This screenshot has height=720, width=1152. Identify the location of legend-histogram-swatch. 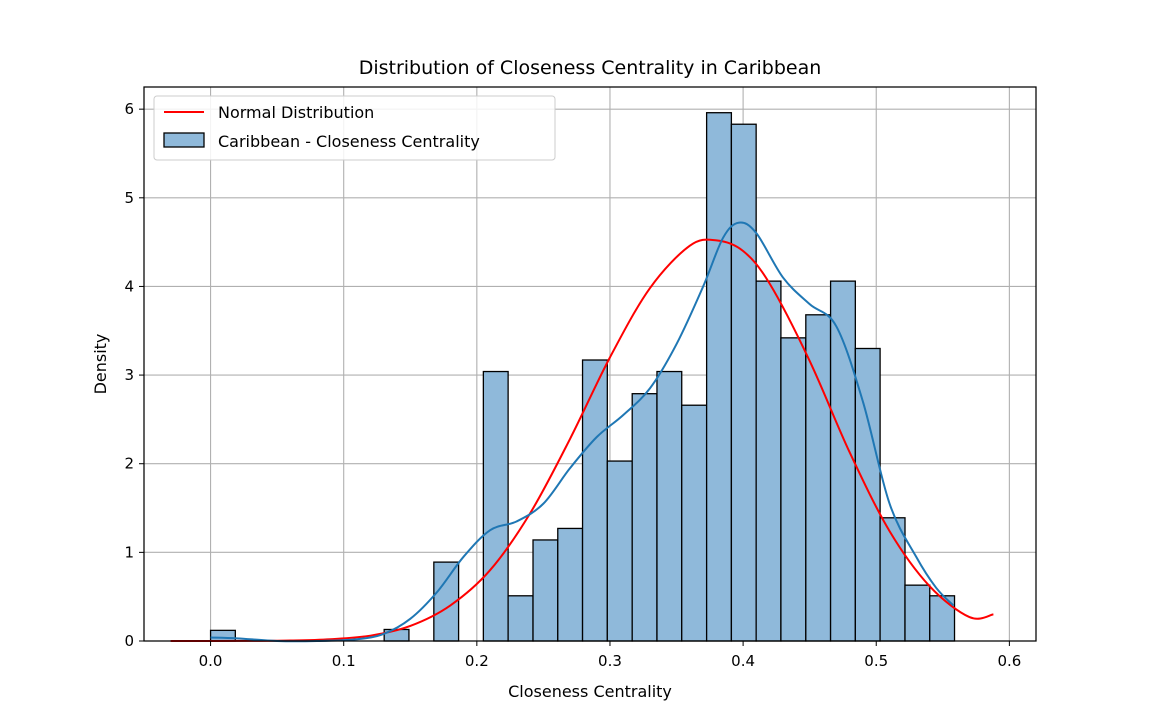
(184, 140).